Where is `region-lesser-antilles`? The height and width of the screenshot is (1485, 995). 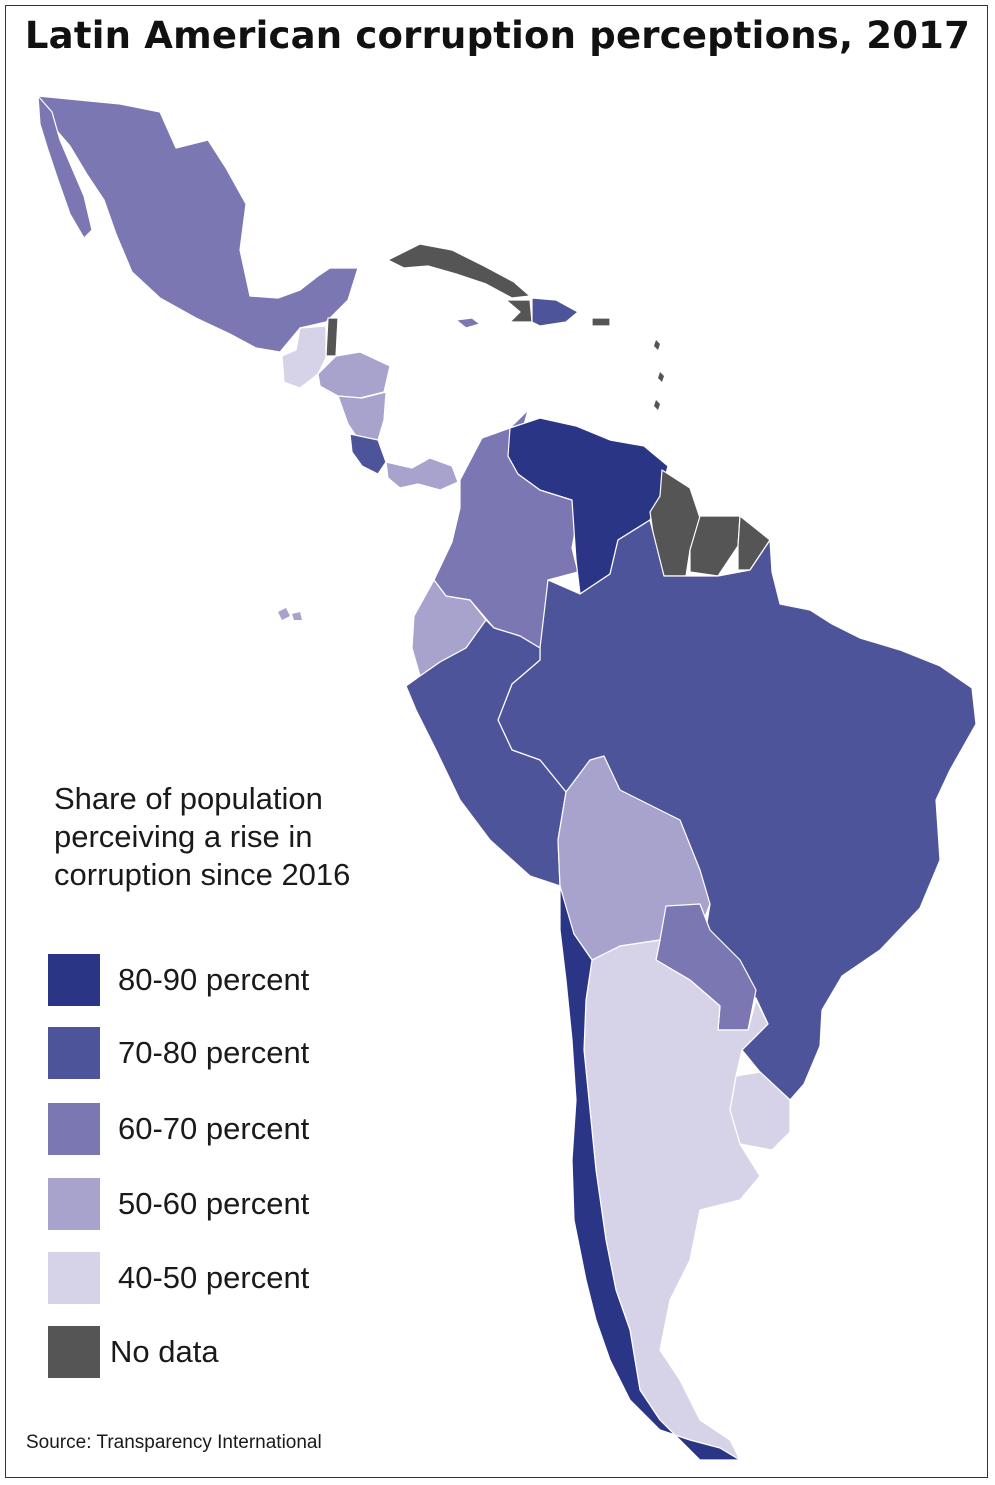
region-lesser-antilles is located at coordinates (659, 375).